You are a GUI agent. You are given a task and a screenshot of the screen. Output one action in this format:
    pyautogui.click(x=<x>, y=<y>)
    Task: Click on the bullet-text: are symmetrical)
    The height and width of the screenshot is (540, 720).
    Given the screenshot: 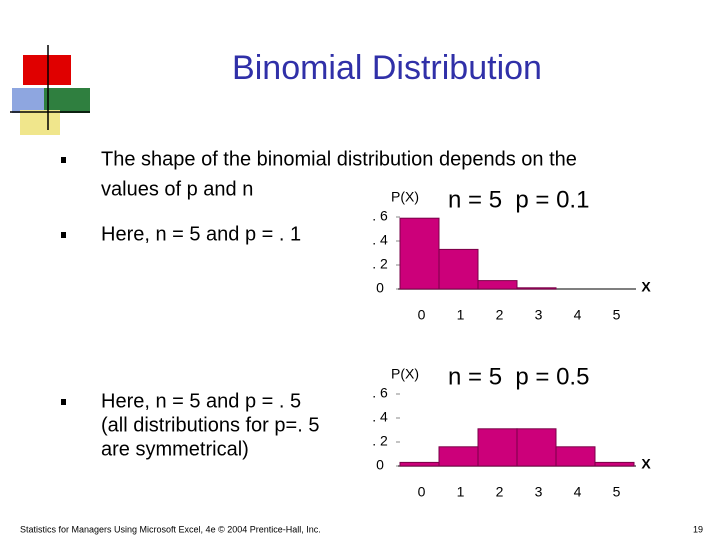 What is the action you would take?
    pyautogui.click(x=175, y=449)
    